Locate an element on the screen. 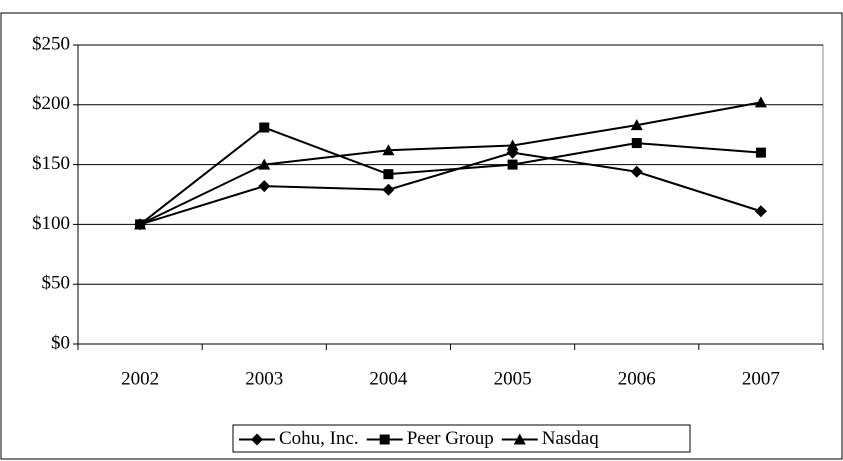 This screenshot has width=843, height=461. x-tick-label: 2007 is located at coordinates (761, 378).